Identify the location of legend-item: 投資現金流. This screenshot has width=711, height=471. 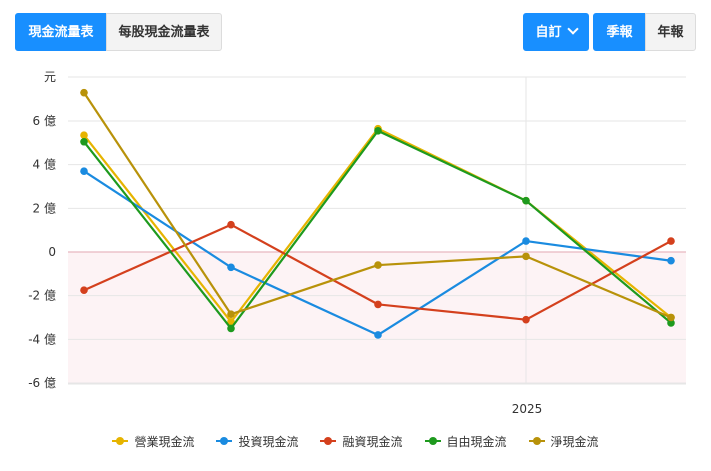
(257, 441).